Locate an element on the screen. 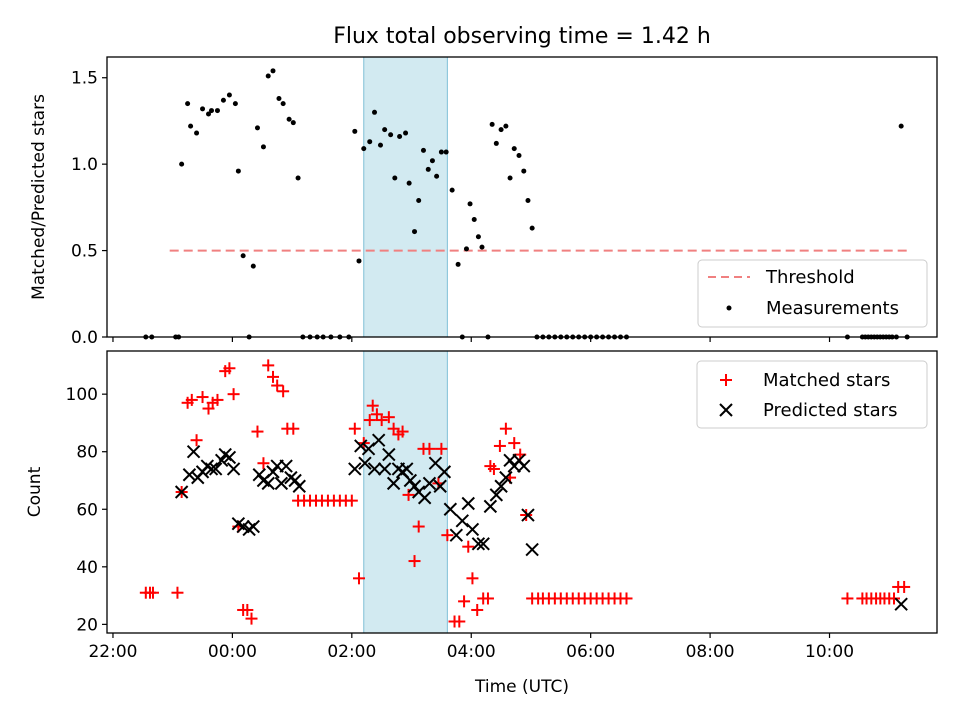  y-tick-label: 20 is located at coordinates (87, 625).